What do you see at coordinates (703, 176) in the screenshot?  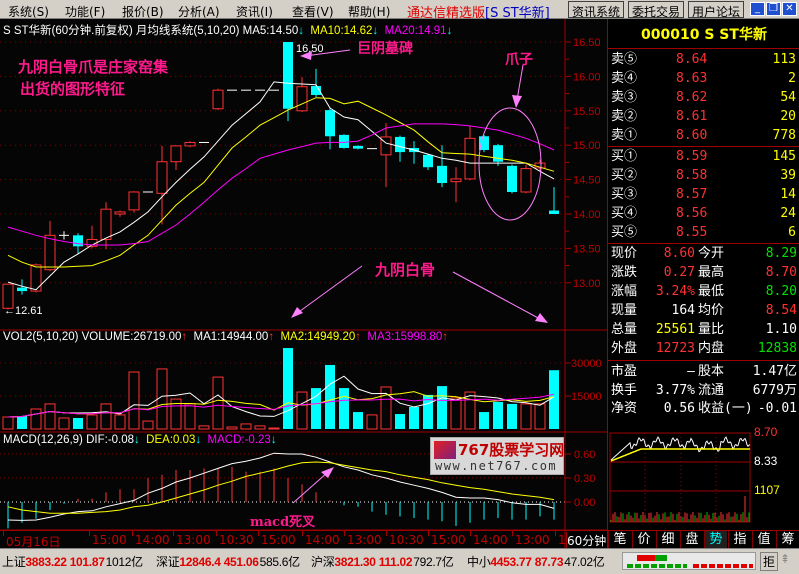 I see `bid-row: 买② 8.58 39` at bounding box center [703, 176].